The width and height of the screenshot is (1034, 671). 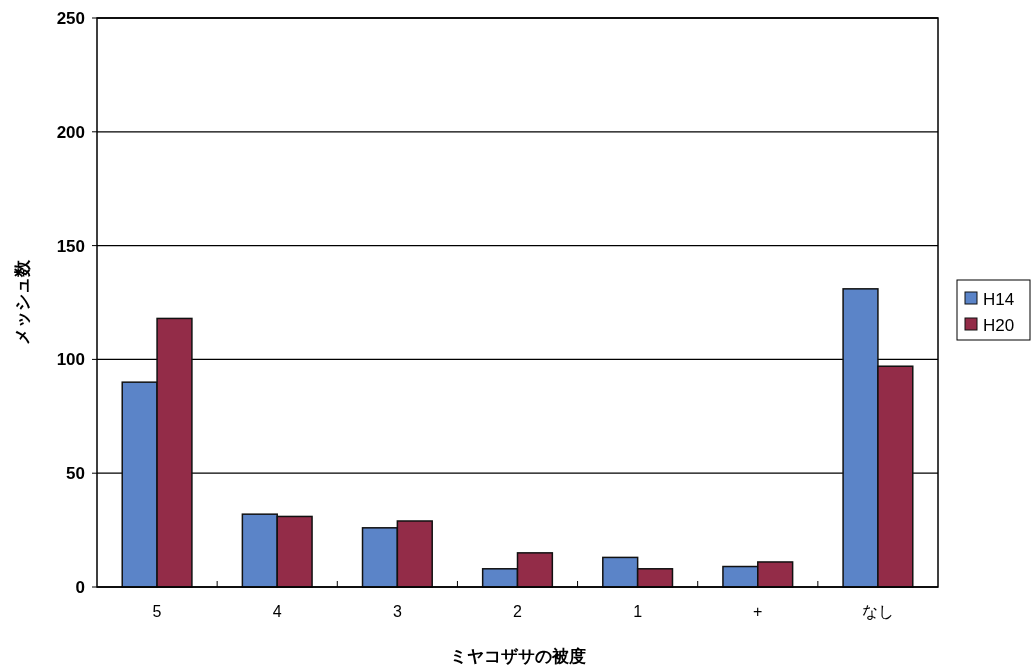 What do you see at coordinates (638, 611) in the screenshot?
I see `x-tick-label: 1` at bounding box center [638, 611].